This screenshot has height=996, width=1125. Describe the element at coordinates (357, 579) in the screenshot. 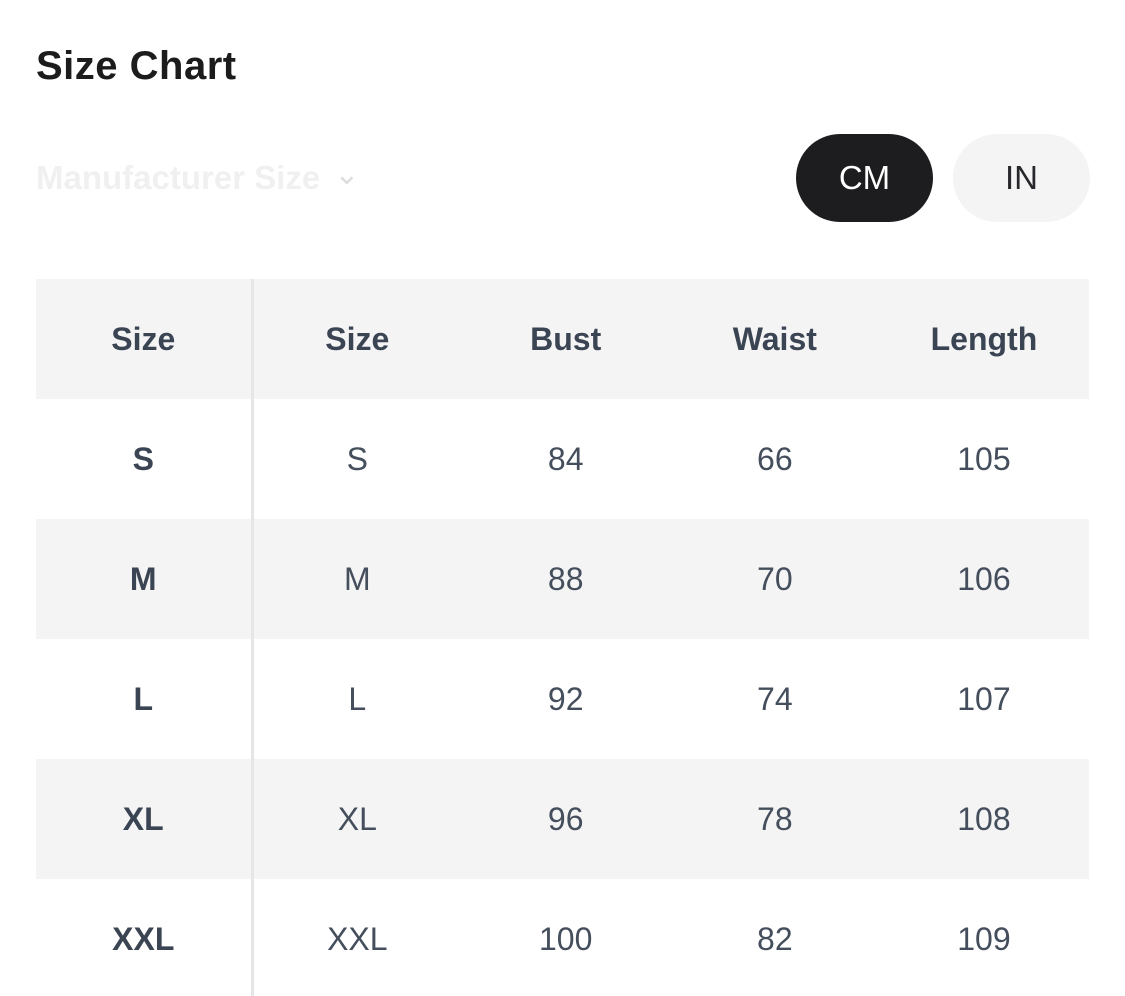

I see `value-cell: M` at that location.